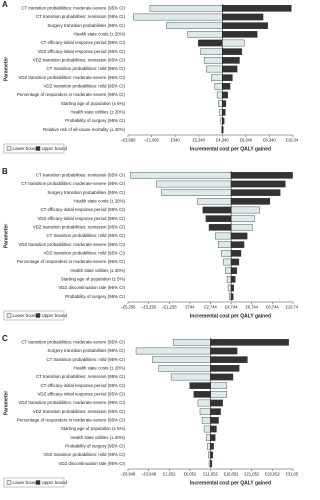  Describe the element at coordinates (190, 474) in the screenshot. I see `x-tick-label: £6,052` at that location.